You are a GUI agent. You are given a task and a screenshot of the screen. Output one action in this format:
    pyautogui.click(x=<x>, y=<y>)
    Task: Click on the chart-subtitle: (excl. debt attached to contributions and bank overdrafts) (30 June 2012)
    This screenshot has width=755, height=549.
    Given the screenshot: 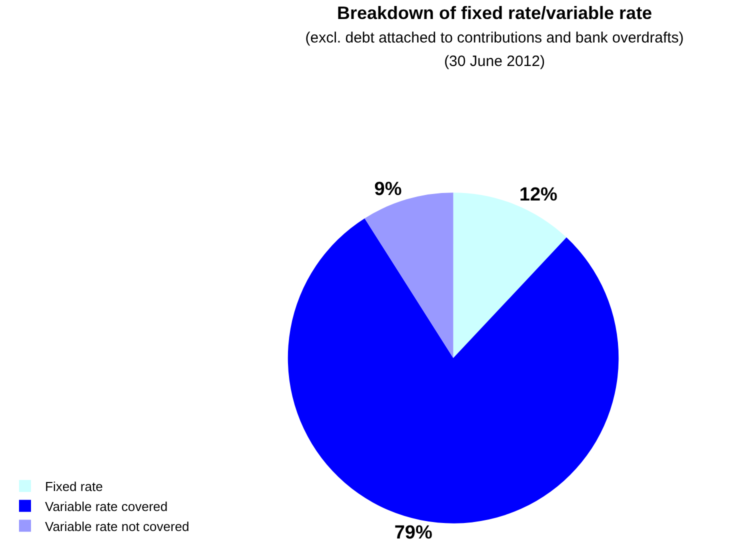 What is the action you would take?
    pyautogui.click(x=494, y=50)
    